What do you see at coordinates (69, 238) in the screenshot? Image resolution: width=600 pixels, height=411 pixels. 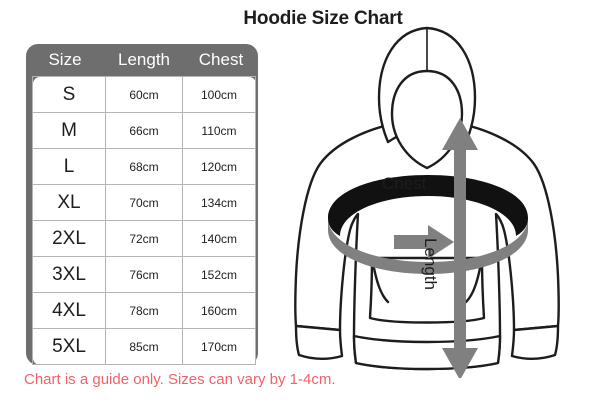 I see `cell-size: 2XL` at bounding box center [69, 238].